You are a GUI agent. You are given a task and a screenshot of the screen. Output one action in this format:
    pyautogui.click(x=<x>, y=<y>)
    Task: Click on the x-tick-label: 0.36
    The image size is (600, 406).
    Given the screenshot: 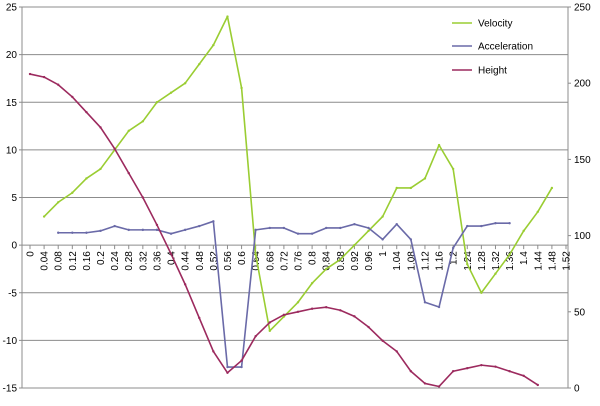 What is the action you would take?
    pyautogui.click(x=157, y=261)
    